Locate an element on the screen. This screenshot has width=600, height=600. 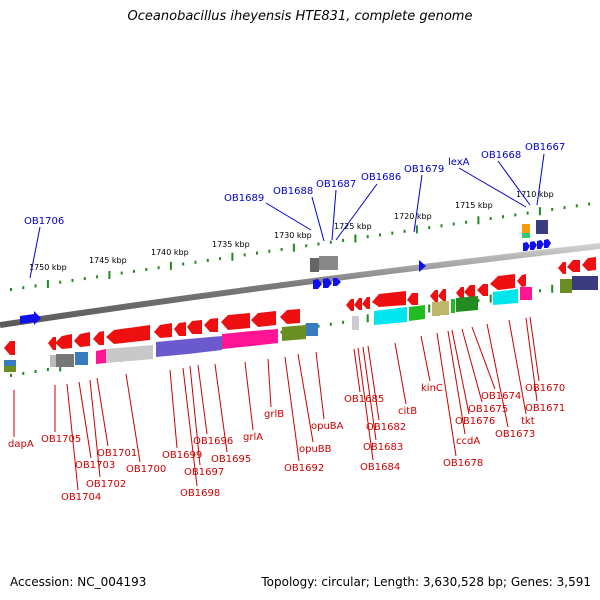
gene-label-kinC: kinC is located at coordinates (432, 388).